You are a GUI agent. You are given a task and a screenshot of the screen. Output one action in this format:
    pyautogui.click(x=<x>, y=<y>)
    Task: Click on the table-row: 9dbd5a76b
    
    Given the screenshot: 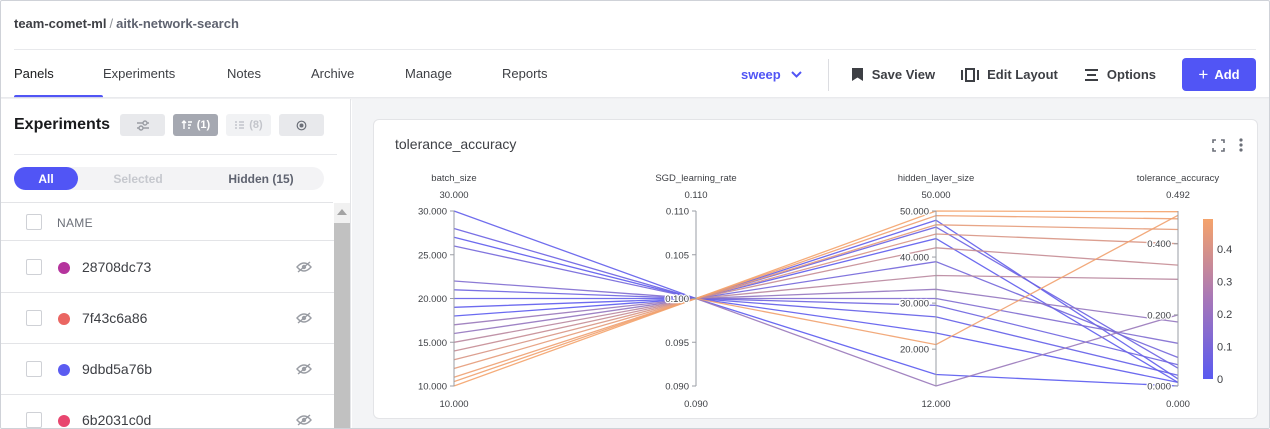 What is the action you would take?
    pyautogui.click(x=167, y=369)
    